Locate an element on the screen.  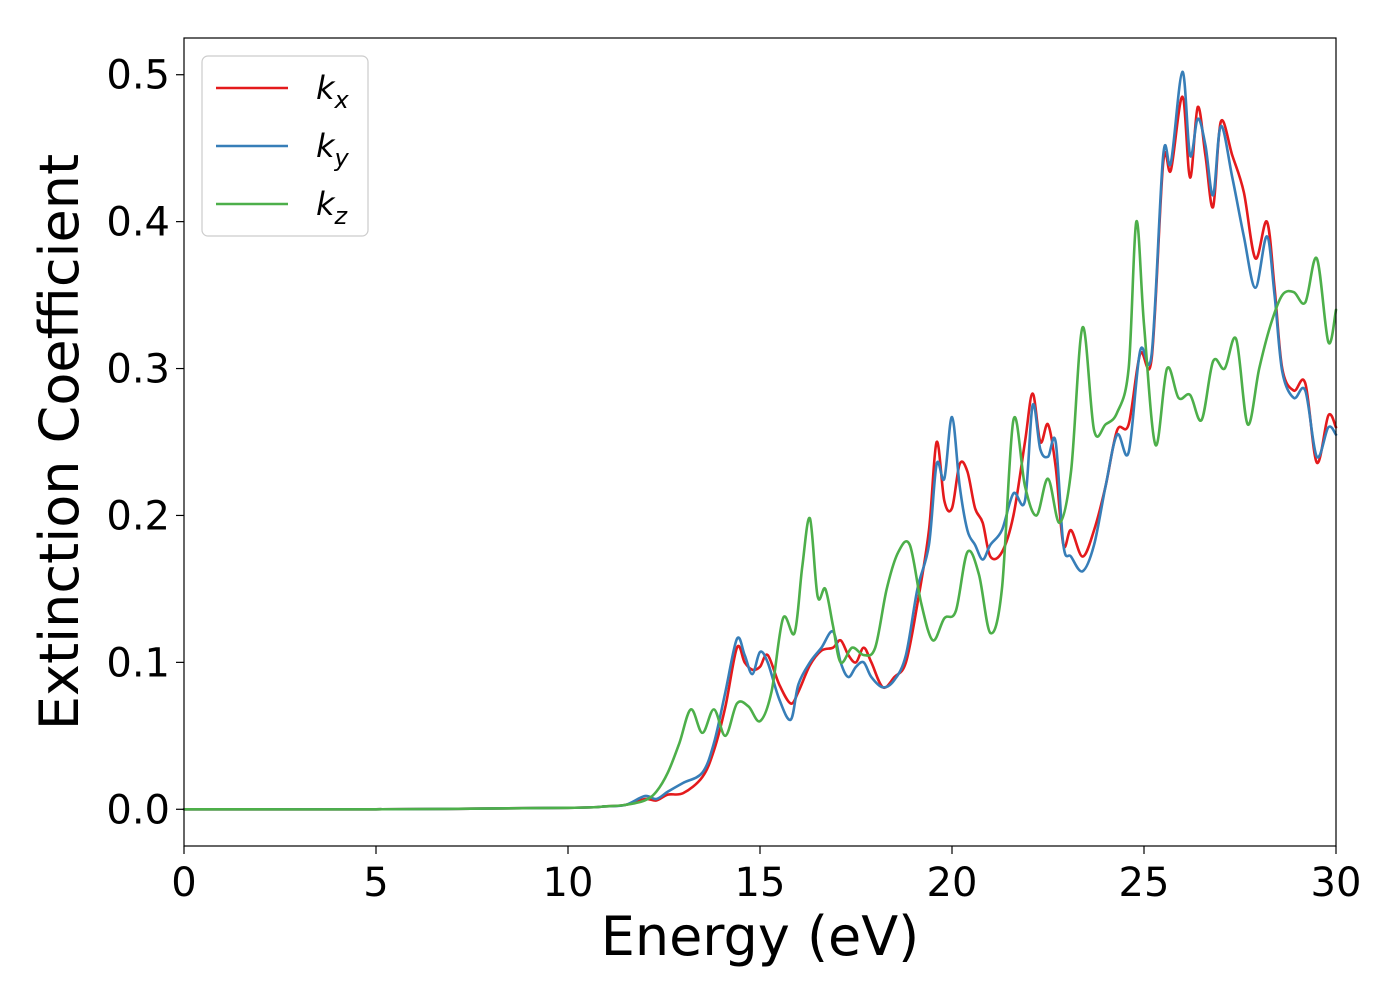
y-axis-title: Extinction Coefficient is located at coordinates (59, 442).